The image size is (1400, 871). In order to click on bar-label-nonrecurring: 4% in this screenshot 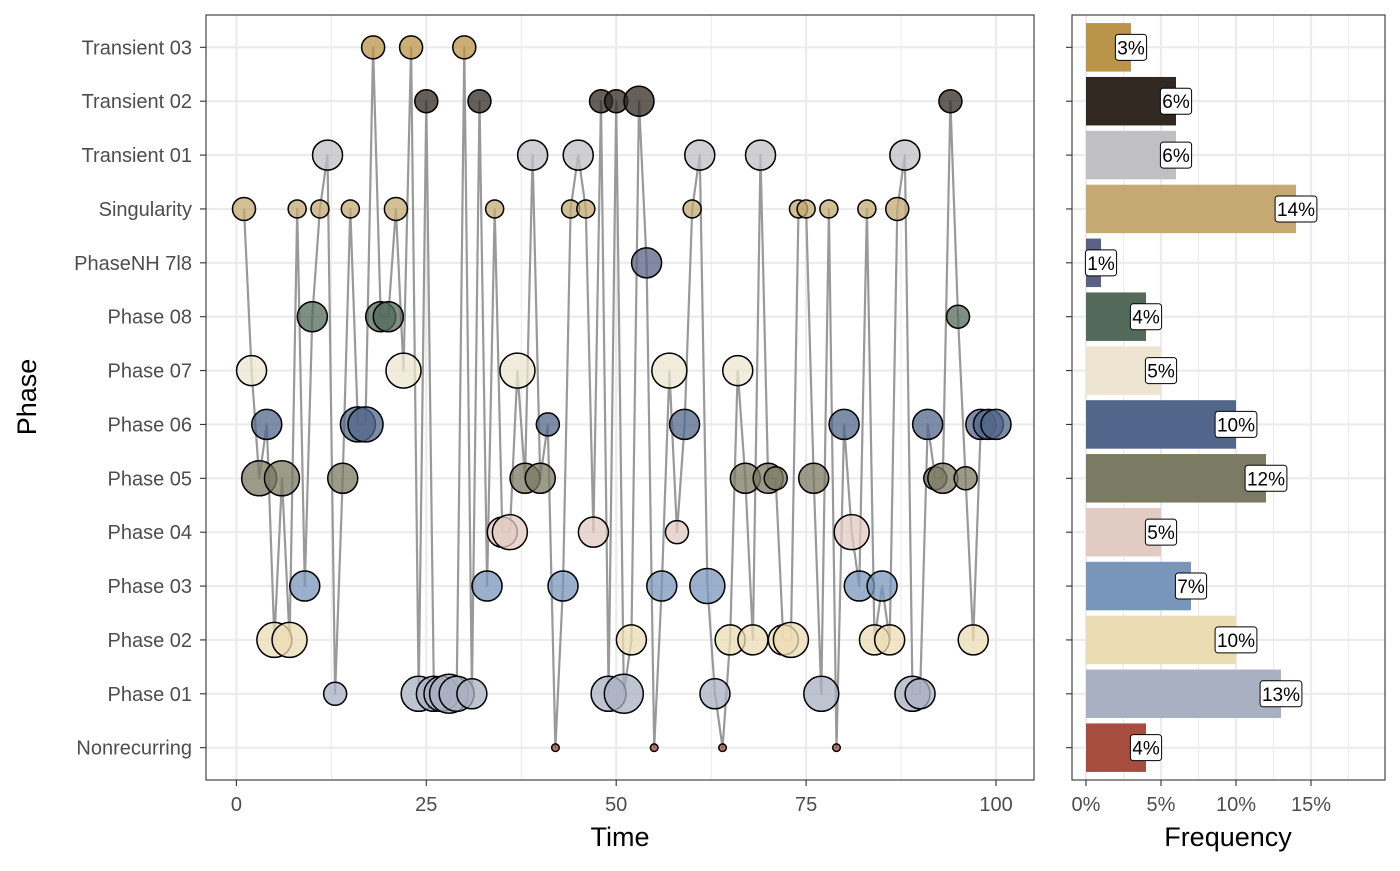, I will do `click(1146, 749)`.